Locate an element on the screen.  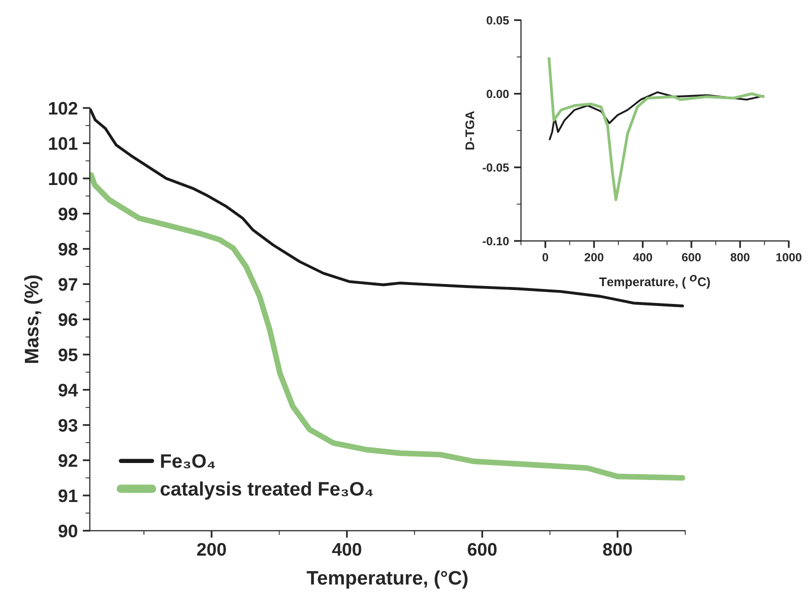
y-tick-label: -0.10 is located at coordinates (495, 241).